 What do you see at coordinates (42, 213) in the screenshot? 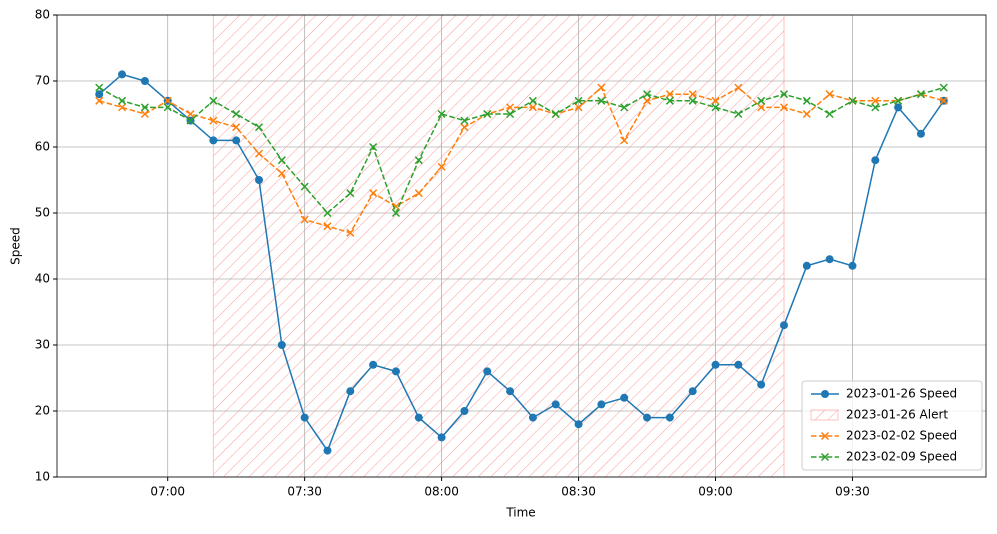
I see `y-tick-label: 50` at bounding box center [42, 213].